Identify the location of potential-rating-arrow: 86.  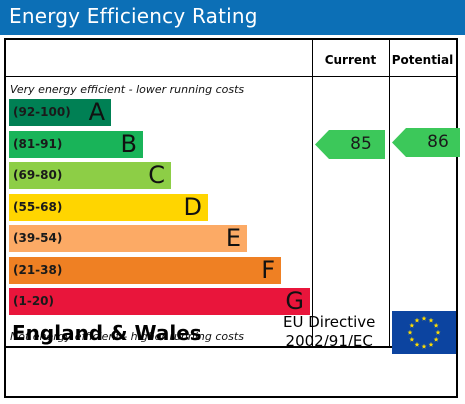
(426, 142).